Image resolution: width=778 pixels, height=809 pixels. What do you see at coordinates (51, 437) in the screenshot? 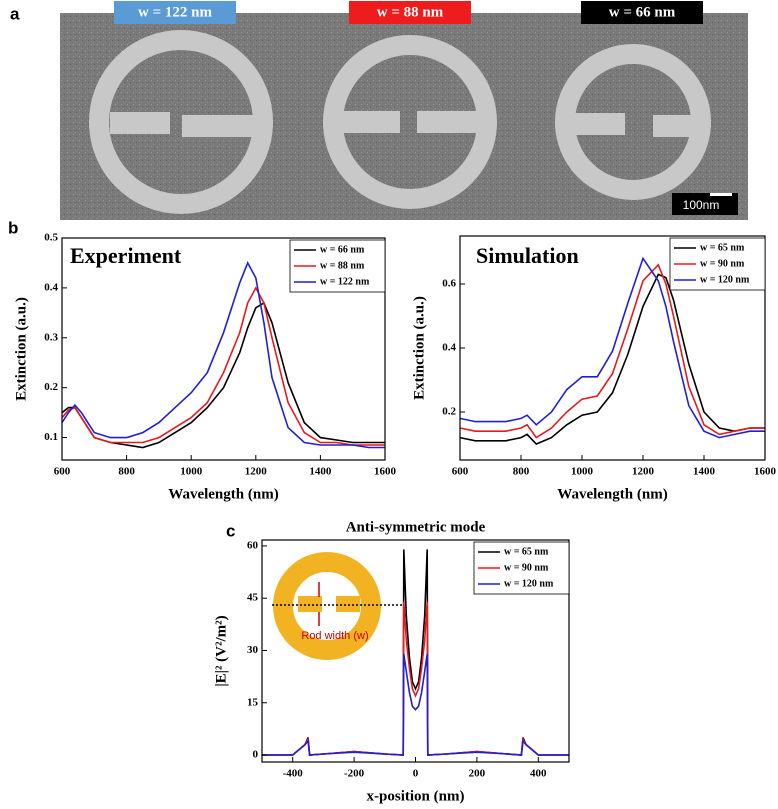
I see `y-tick-label: 0.1` at bounding box center [51, 437].